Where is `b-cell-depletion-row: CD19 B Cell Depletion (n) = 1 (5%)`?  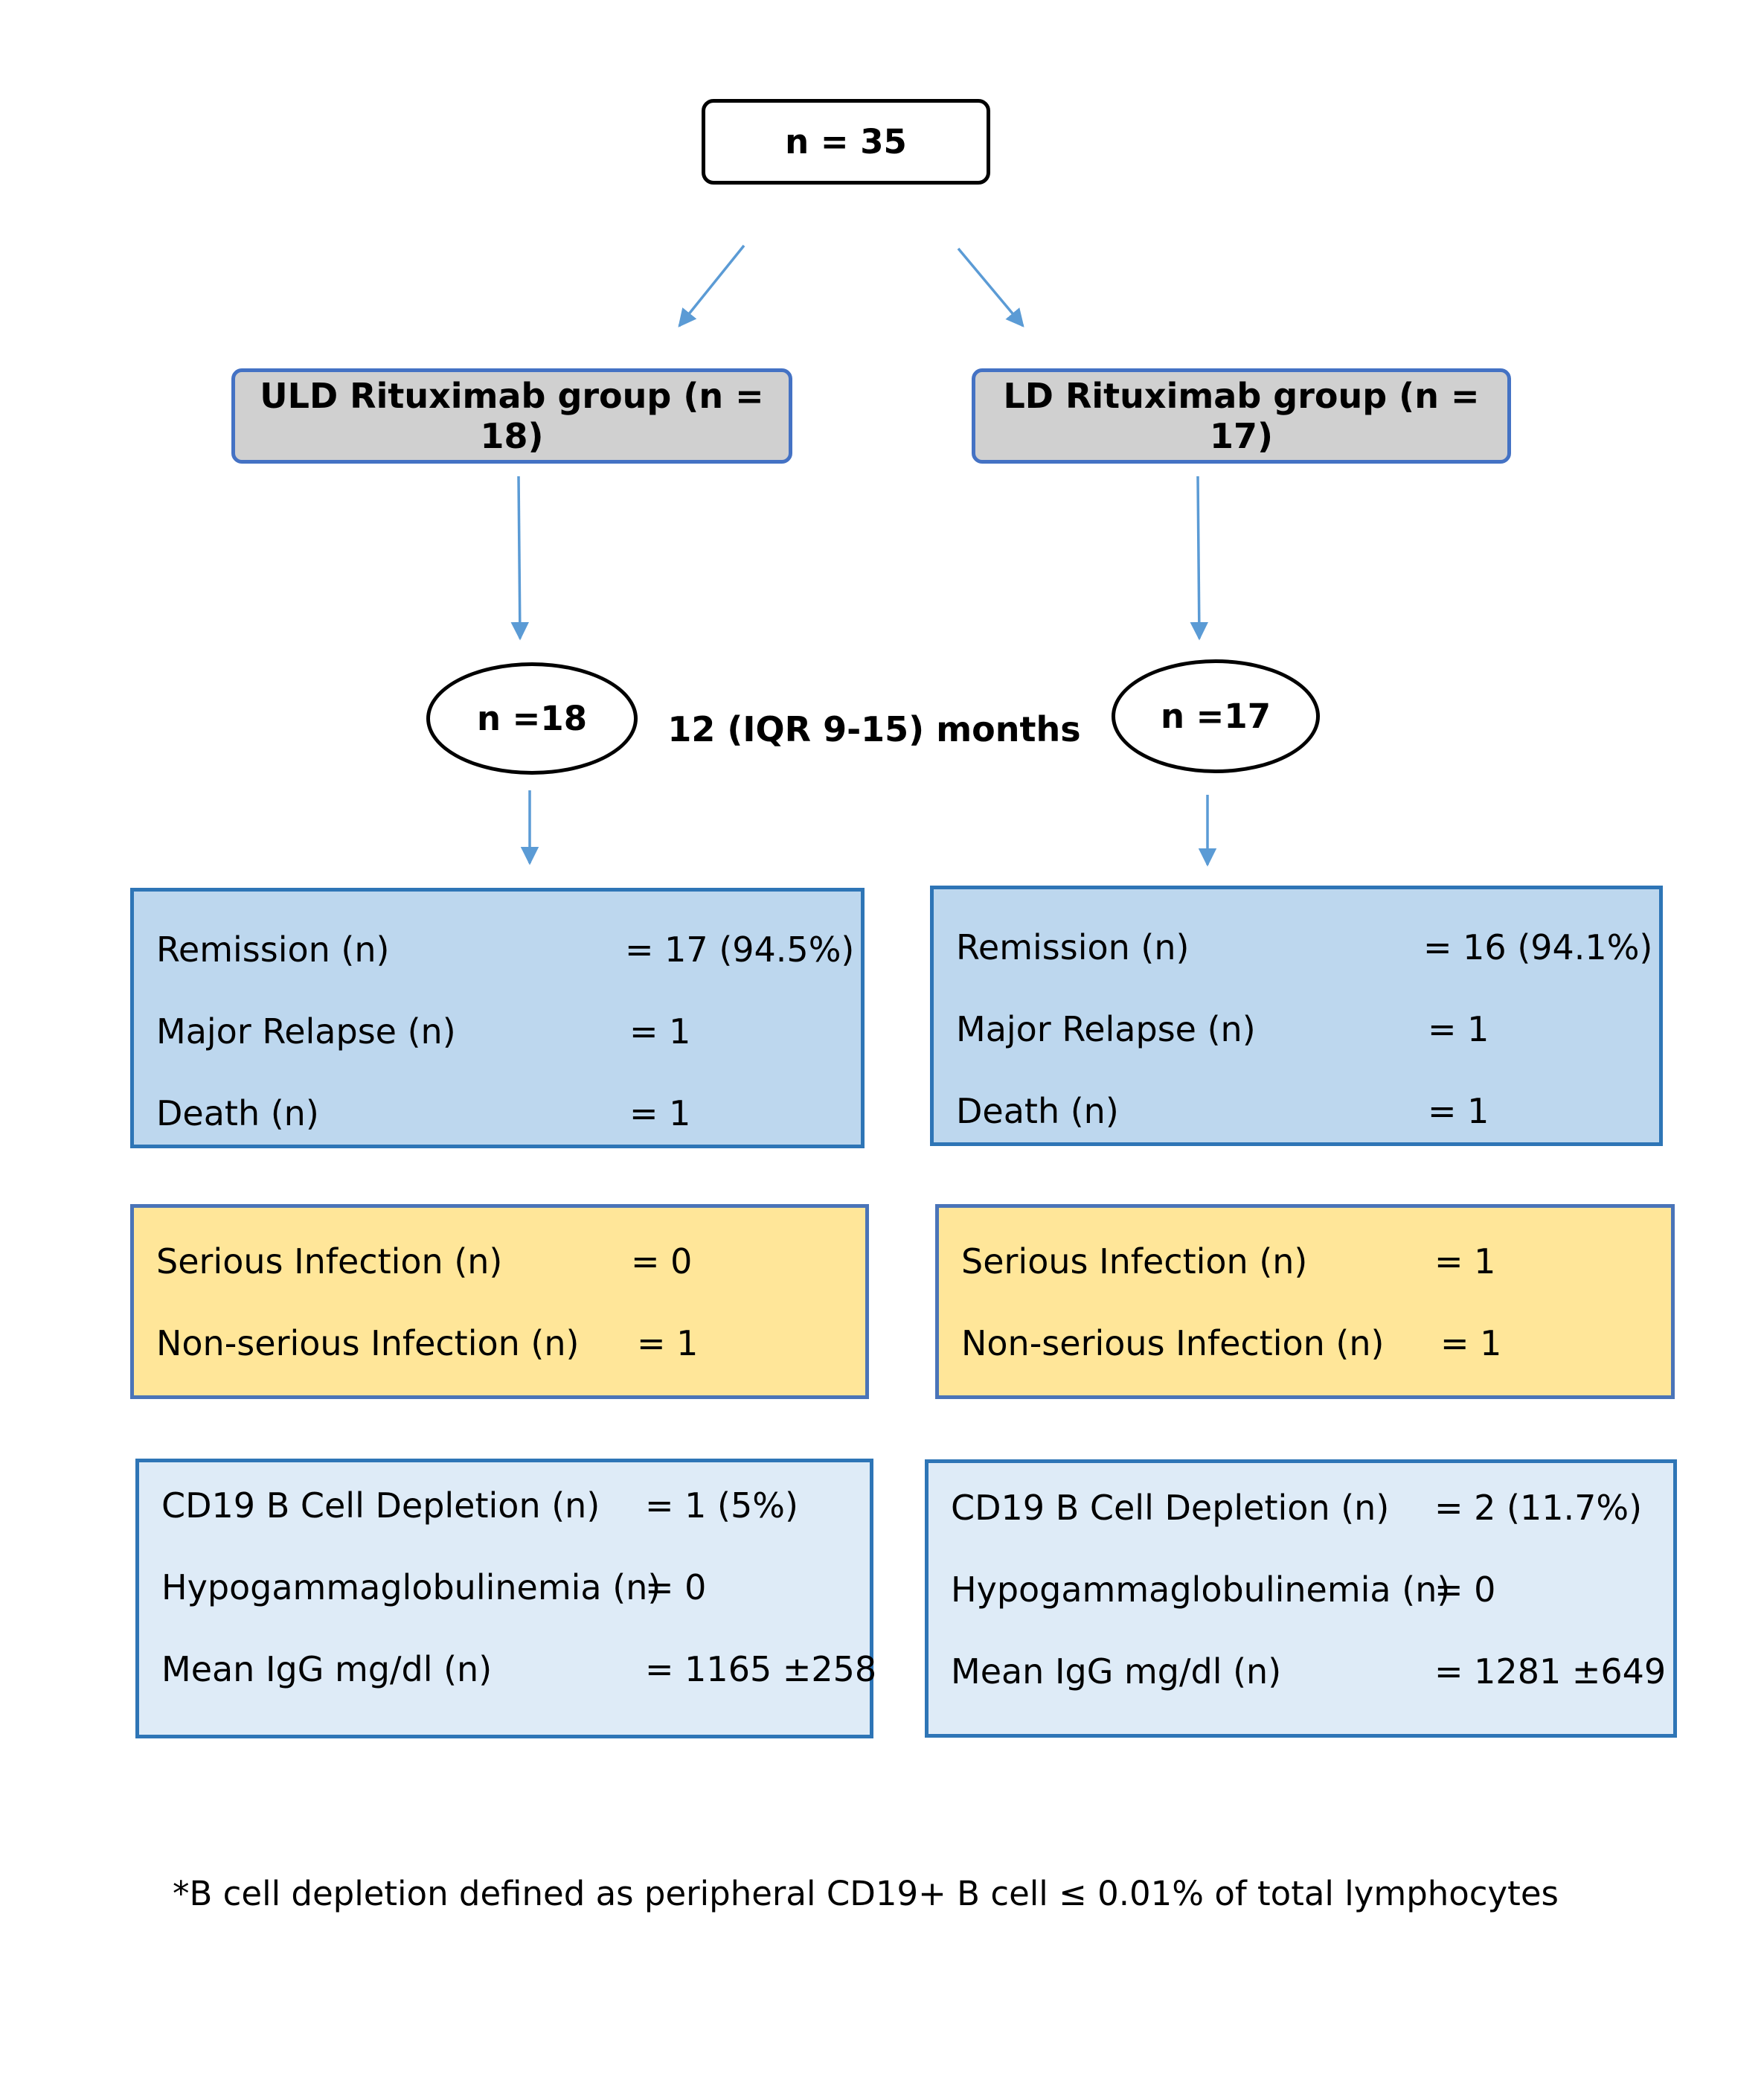
b-cell-depletion-row: CD19 B Cell Depletion (n) = 1 (5%) is located at coordinates (504, 1505).